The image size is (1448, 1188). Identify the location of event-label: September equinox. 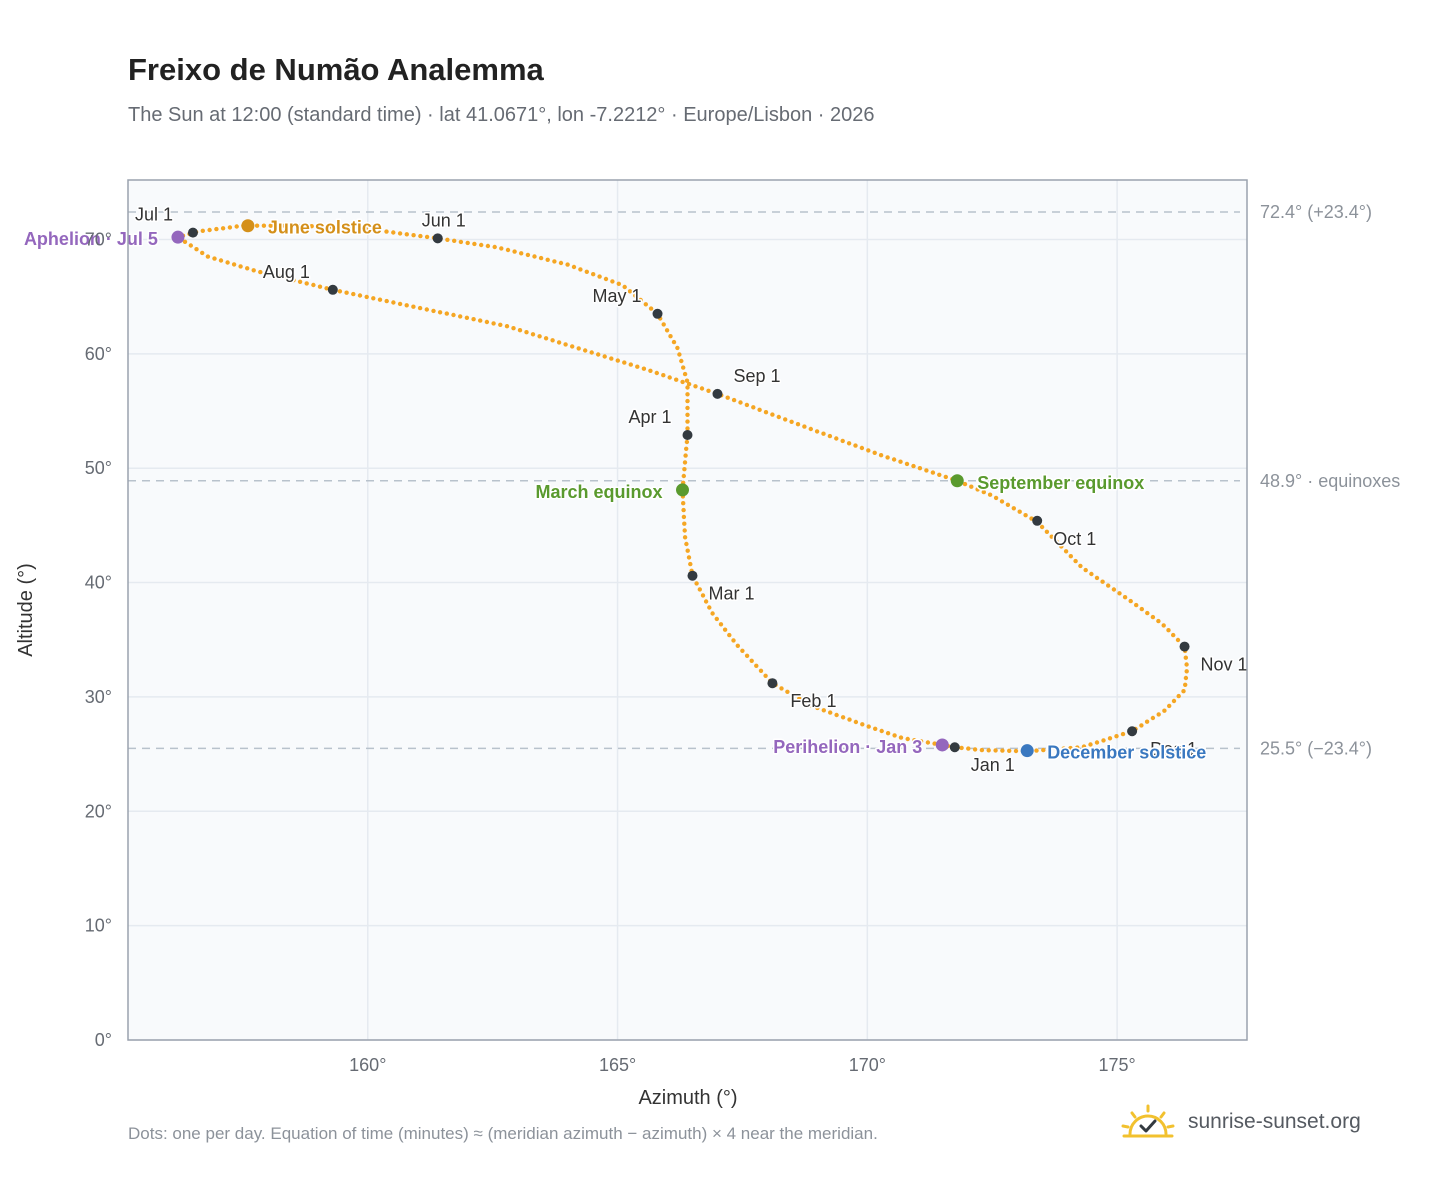
(1060, 483).